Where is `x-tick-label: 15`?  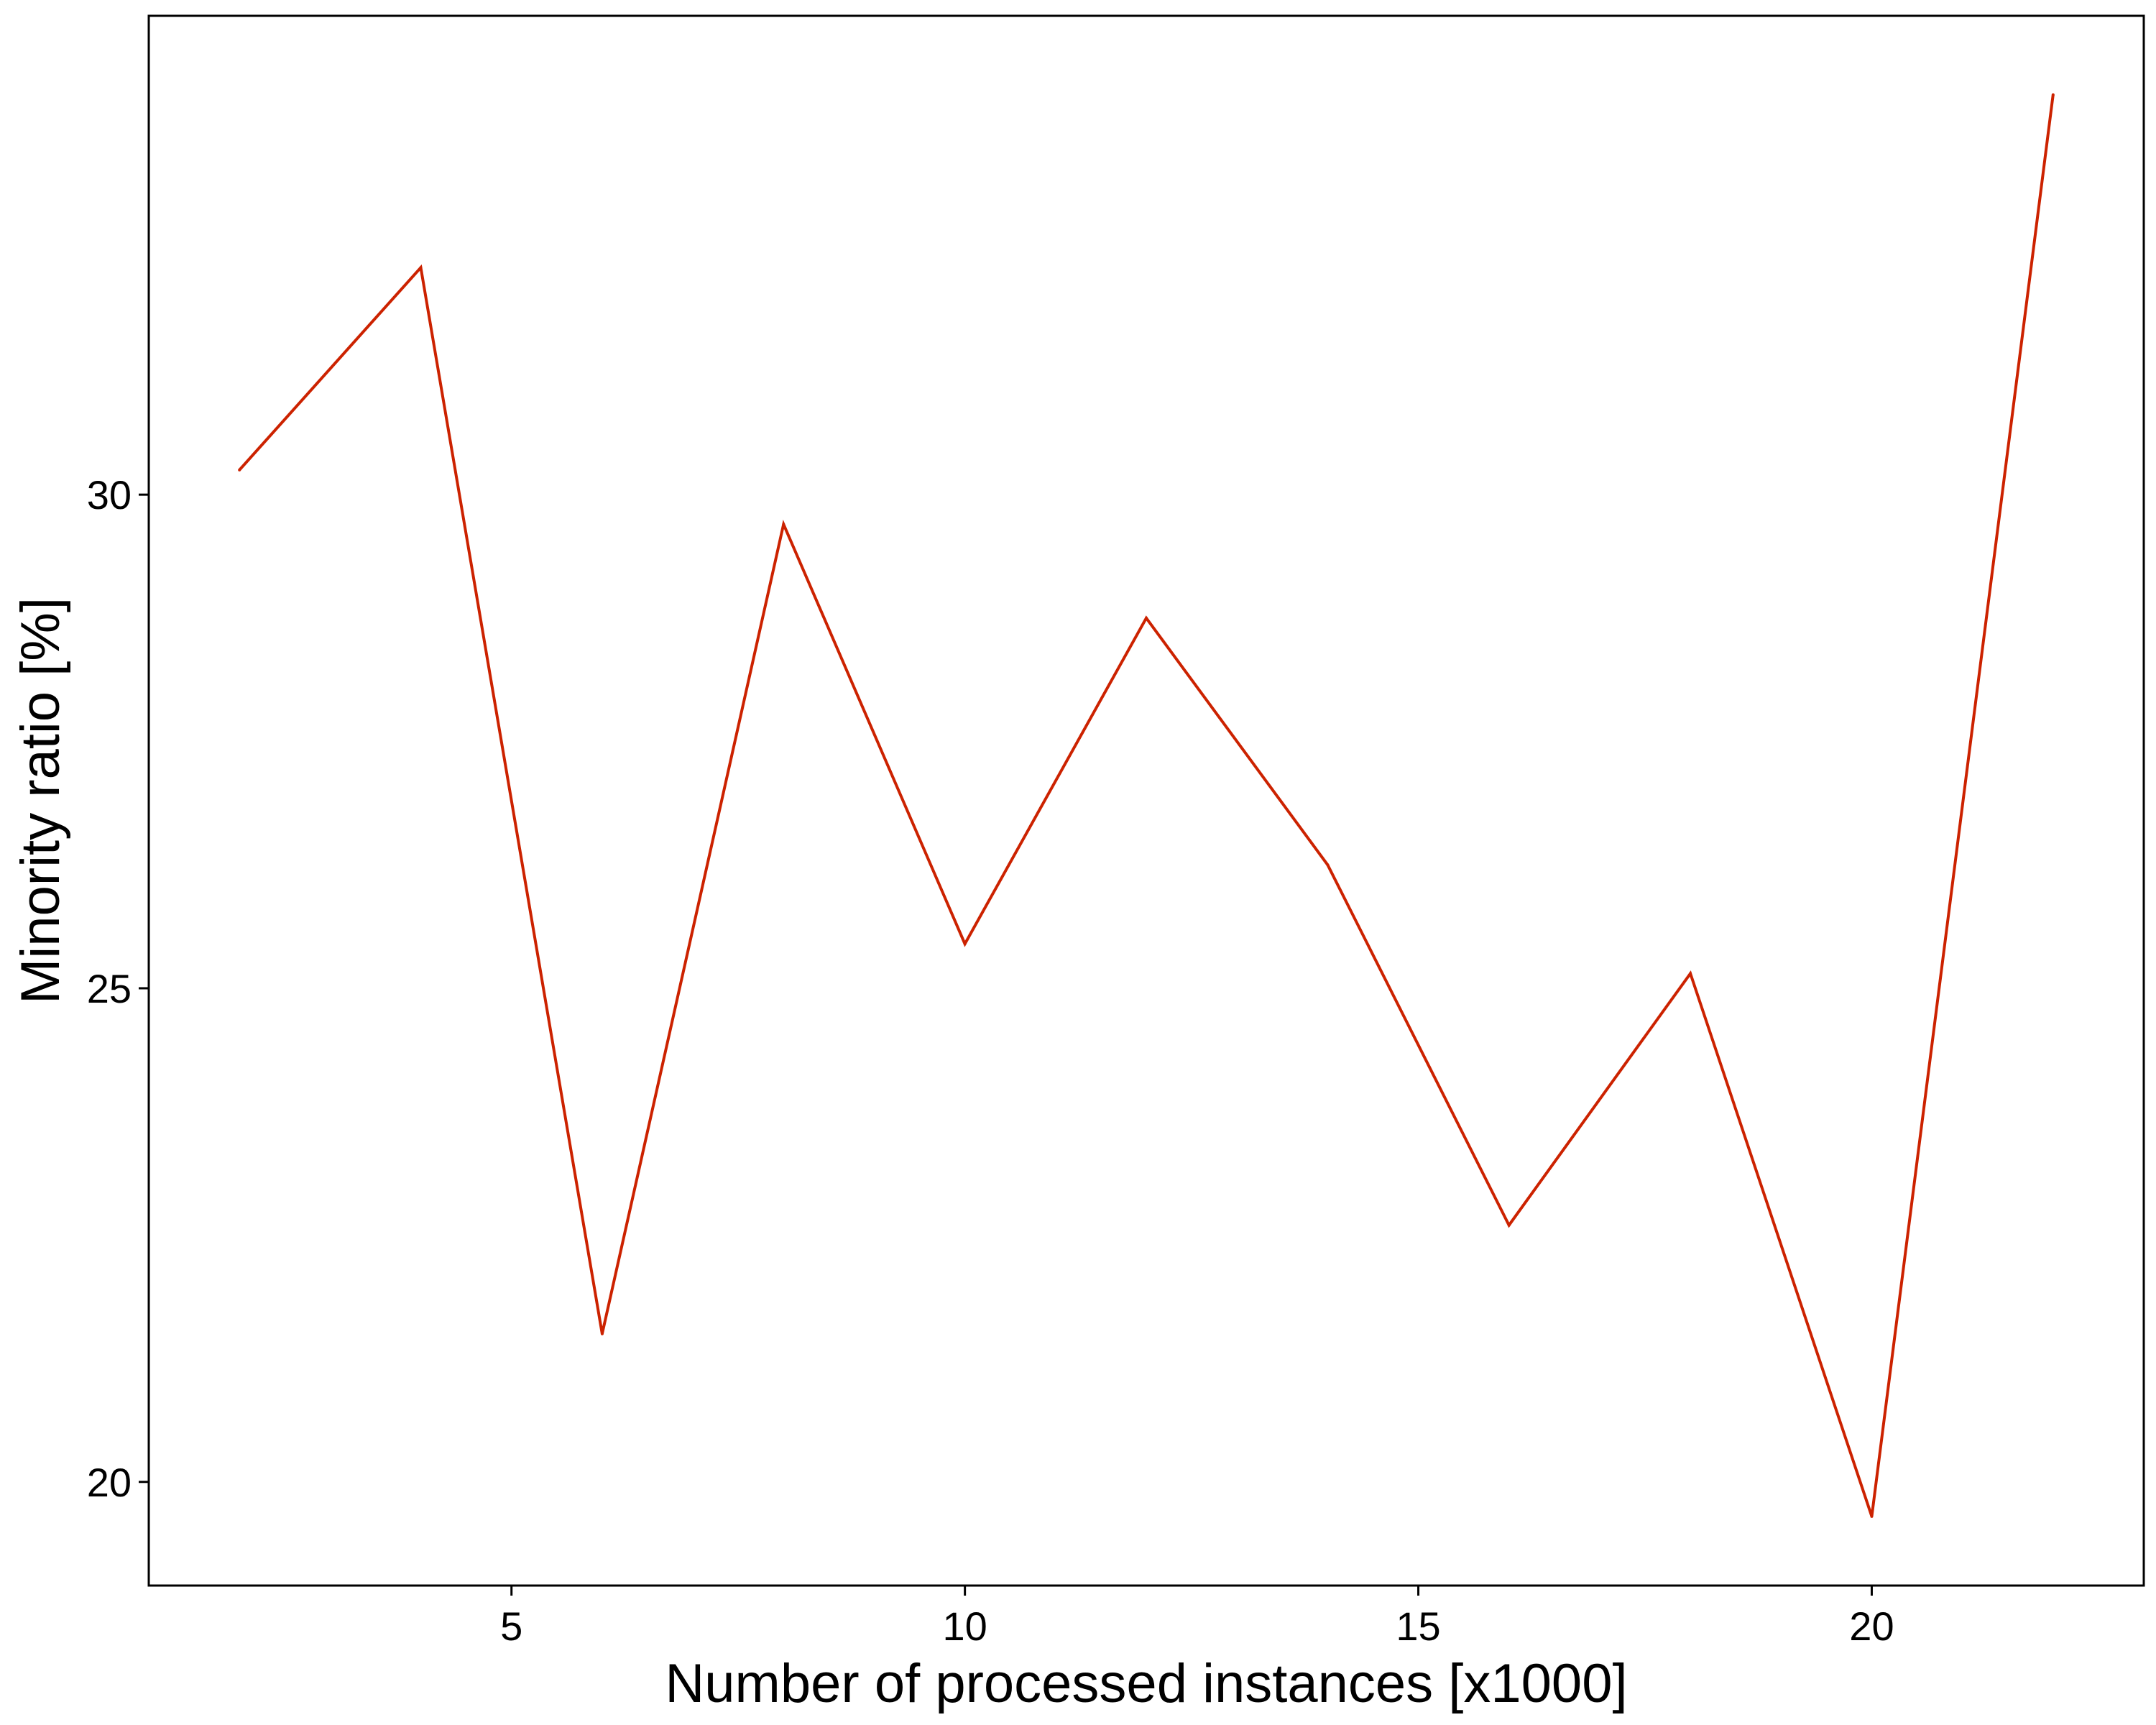 x-tick-label: 15 is located at coordinates (1418, 1626).